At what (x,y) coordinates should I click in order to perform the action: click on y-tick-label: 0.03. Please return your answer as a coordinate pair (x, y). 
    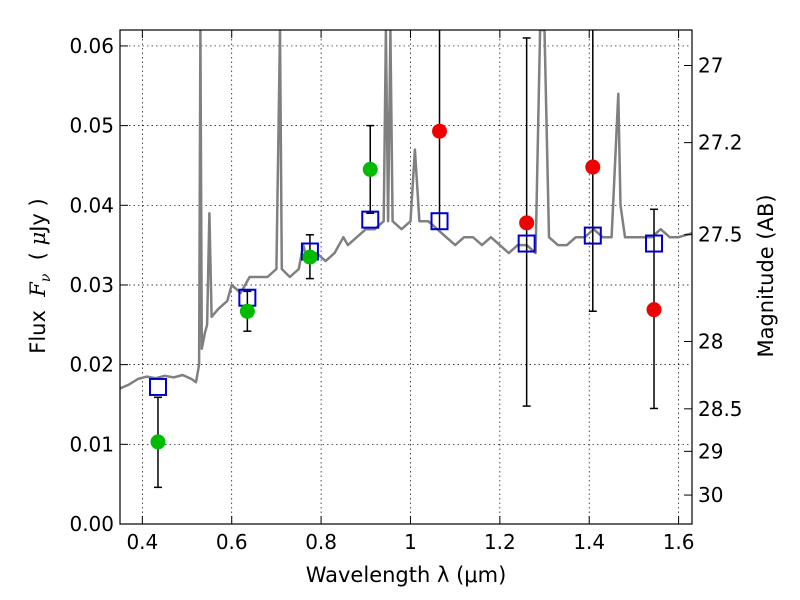
    Looking at the image, I should click on (91, 285).